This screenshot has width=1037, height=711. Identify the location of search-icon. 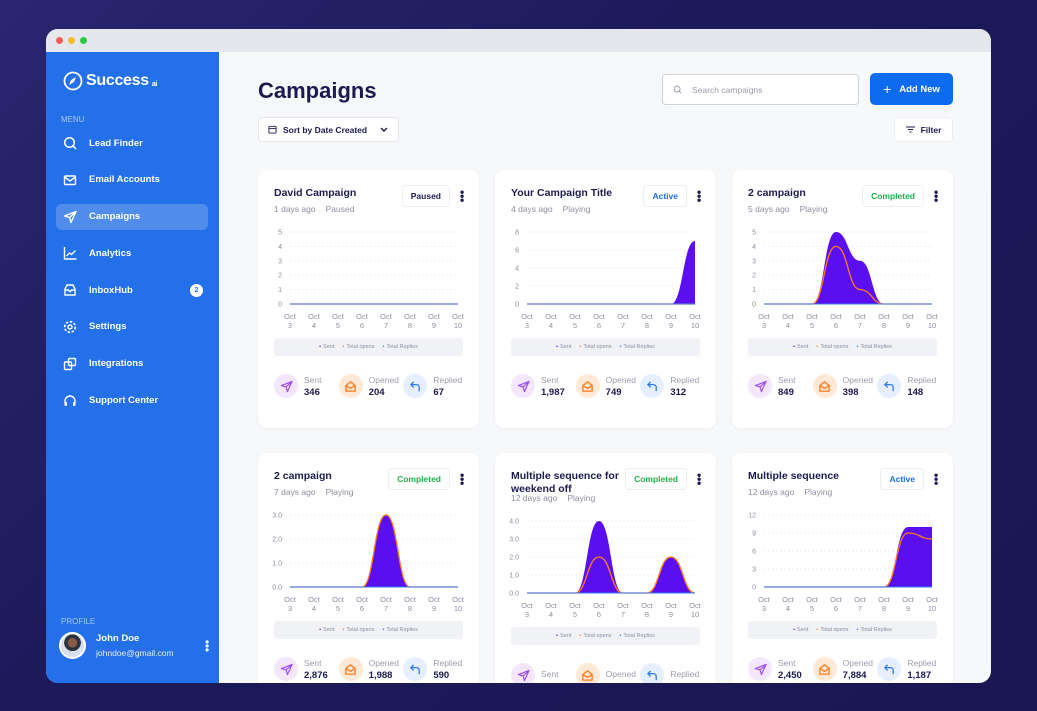
(70, 143).